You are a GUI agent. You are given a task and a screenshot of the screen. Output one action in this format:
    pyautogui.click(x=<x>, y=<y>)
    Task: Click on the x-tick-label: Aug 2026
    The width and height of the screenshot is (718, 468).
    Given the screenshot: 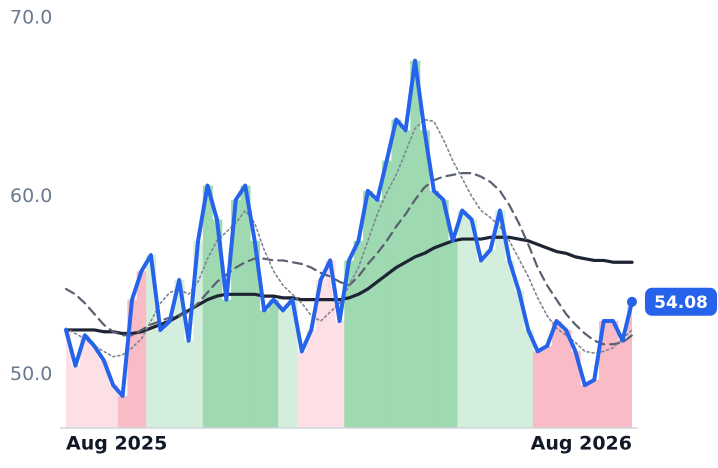 What is the action you would take?
    pyautogui.click(x=581, y=444)
    